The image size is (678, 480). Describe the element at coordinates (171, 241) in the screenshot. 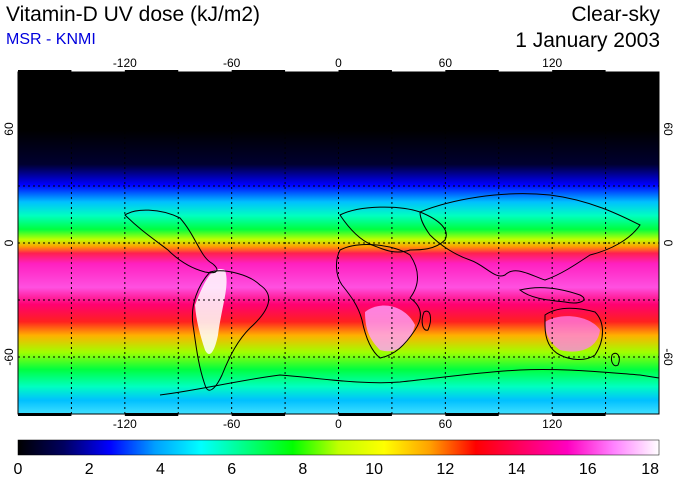

I see `coastline-north-america` at that location.